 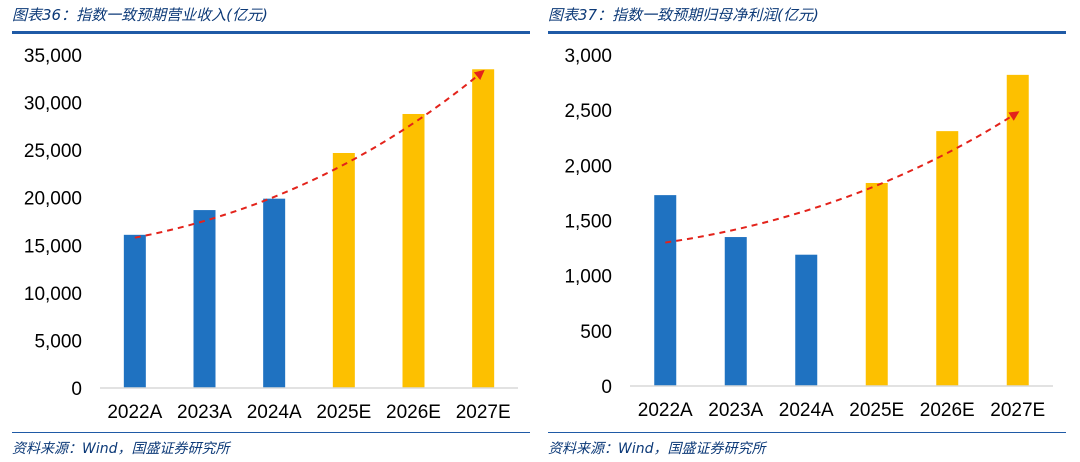 I want to click on y-tick-label: 500, so click(x=596, y=332).